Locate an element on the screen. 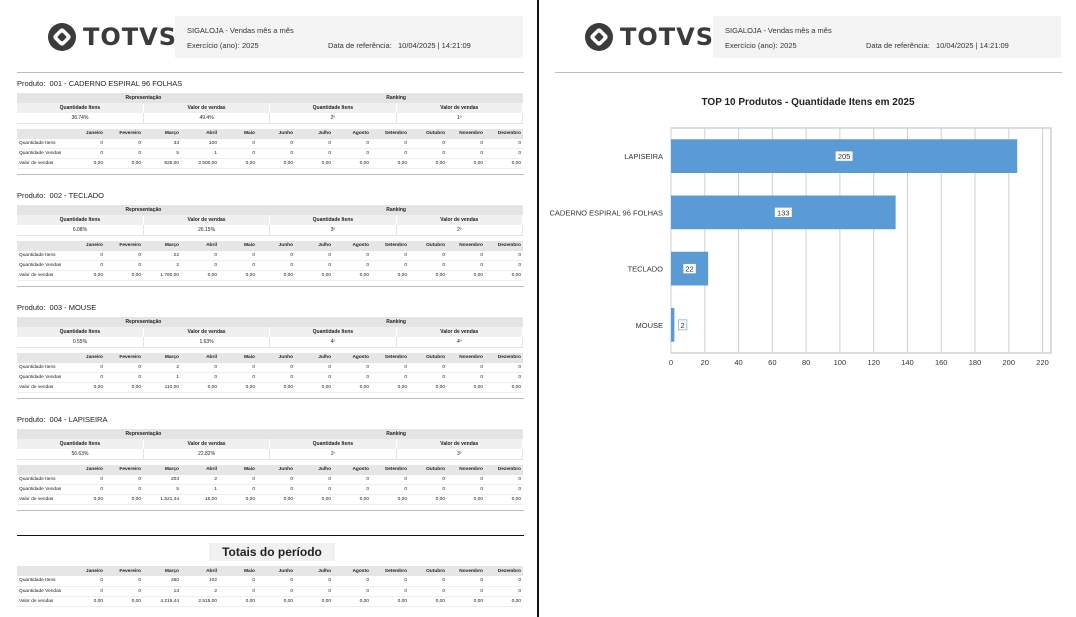  metric-value: 3º is located at coordinates (460, 454).